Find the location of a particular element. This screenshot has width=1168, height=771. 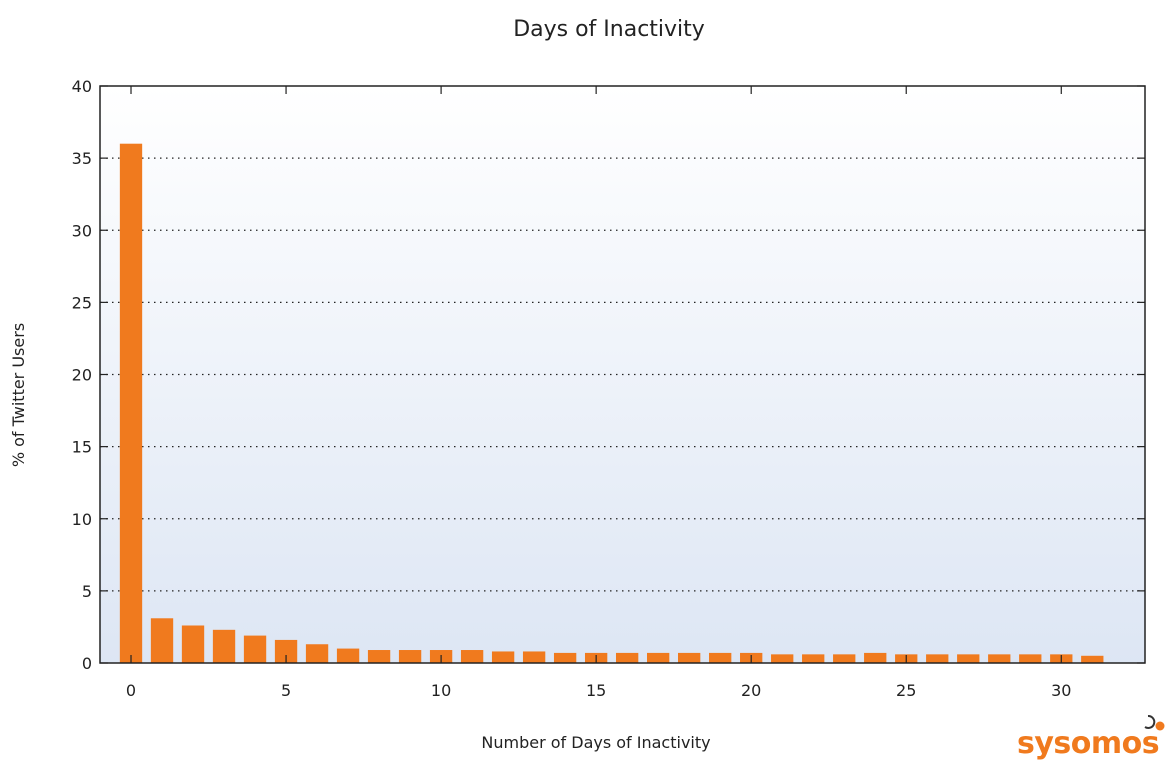

speech-bubble-icon is located at coordinates (1150, 722).